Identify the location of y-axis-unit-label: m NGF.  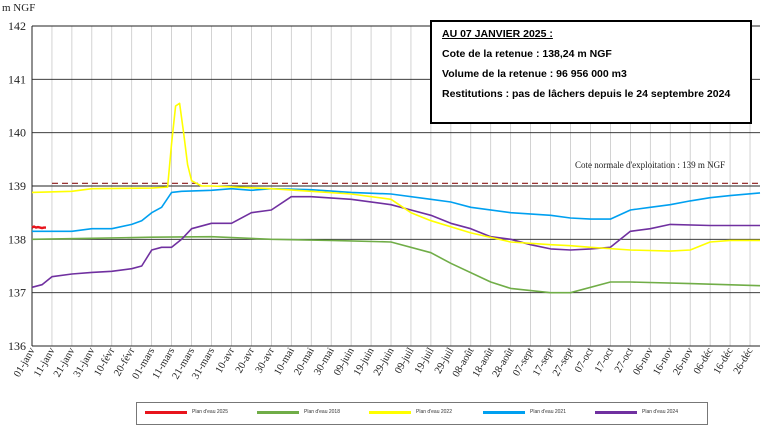
(19, 8).